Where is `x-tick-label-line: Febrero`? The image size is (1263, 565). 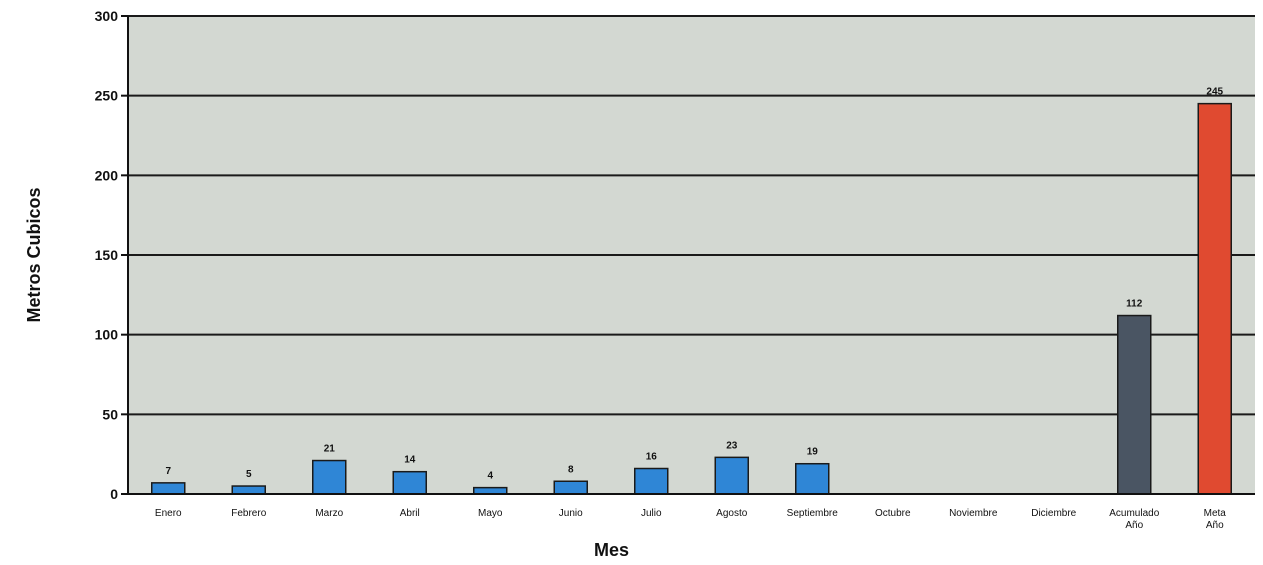
x-tick-label-line: Febrero is located at coordinates (248, 513).